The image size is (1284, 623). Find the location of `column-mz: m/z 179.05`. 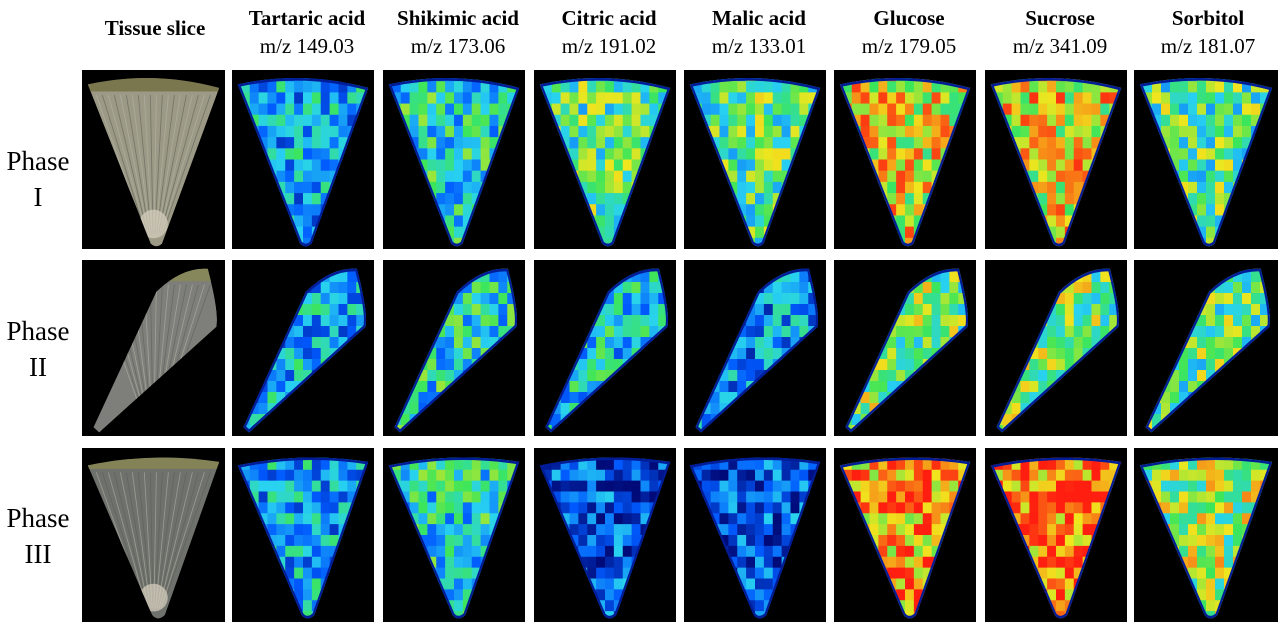

column-mz: m/z 179.05 is located at coordinates (909, 46).